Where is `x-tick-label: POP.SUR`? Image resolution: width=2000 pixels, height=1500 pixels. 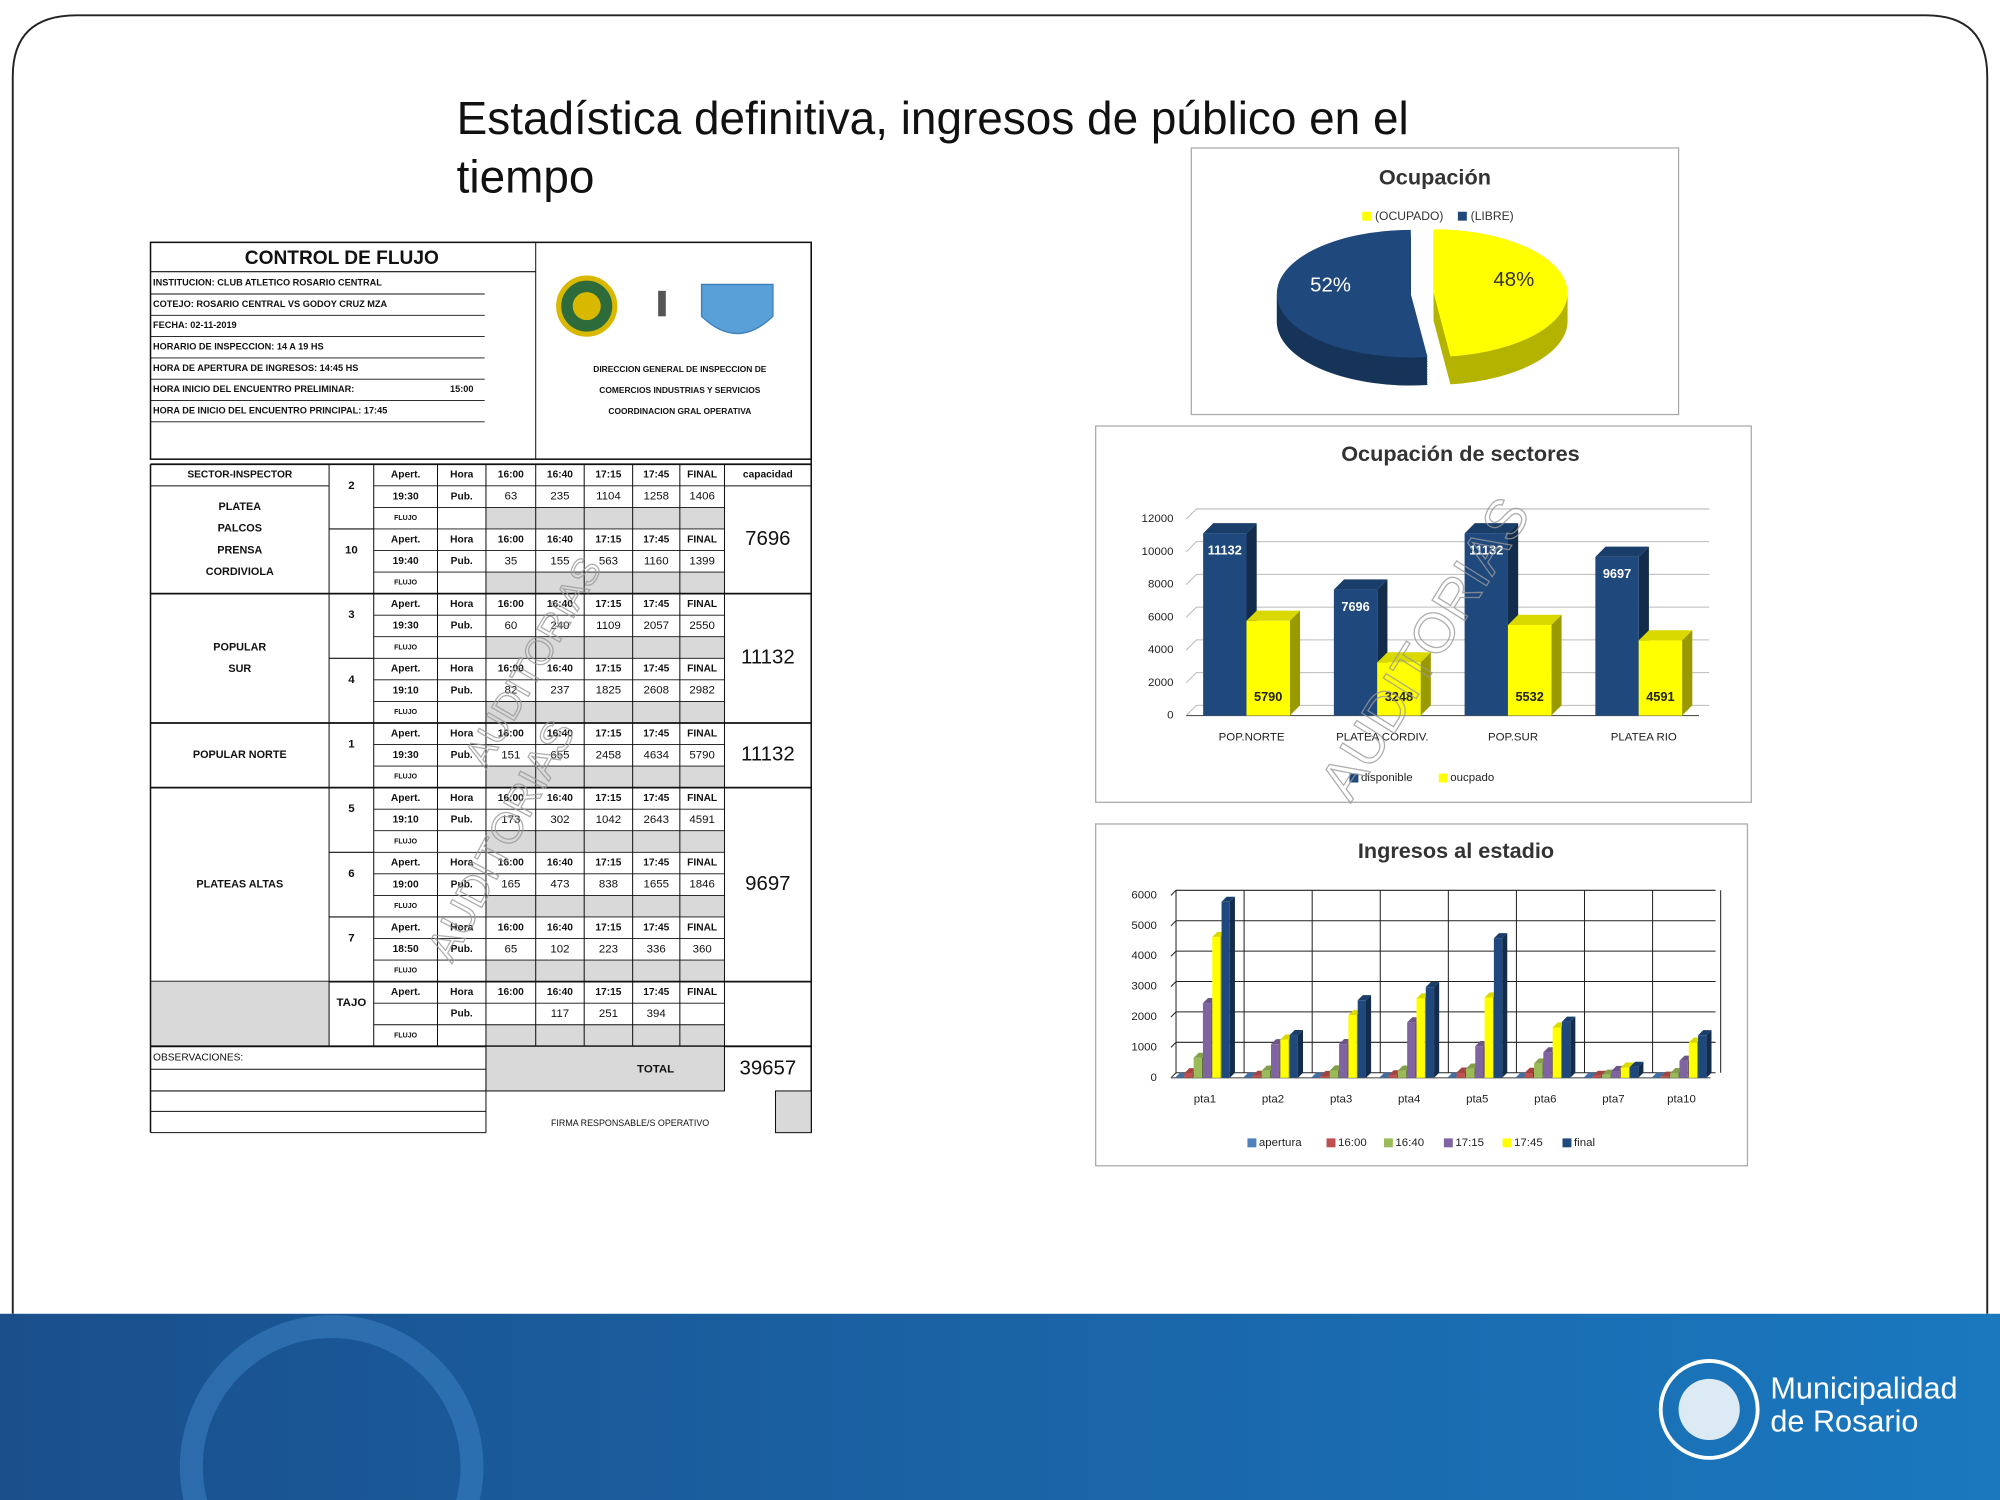 x-tick-label: POP.SUR is located at coordinates (1513, 737).